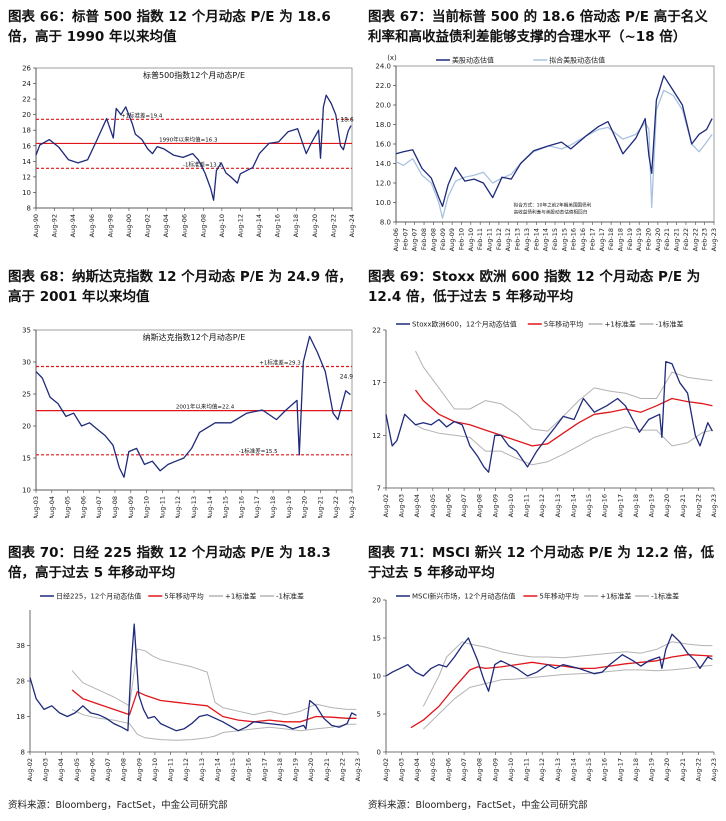 The image size is (726, 821). Describe the element at coordinates (183, 596) in the screenshot. I see `c70-legend-label: 5年移动平均` at that location.